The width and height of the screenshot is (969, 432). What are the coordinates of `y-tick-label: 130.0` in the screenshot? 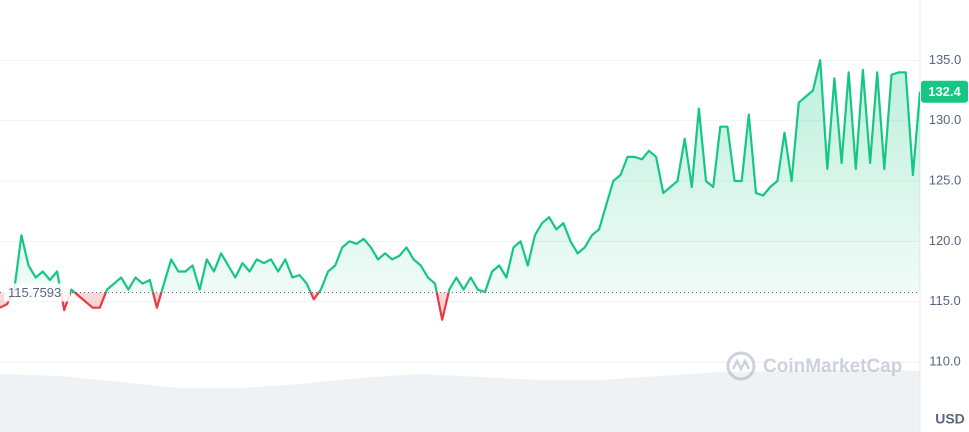 It's located at (945, 119).